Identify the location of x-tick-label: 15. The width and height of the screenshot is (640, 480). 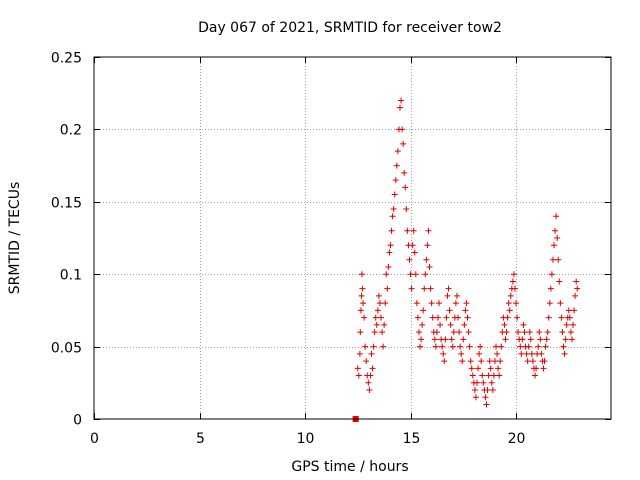
(412, 439).